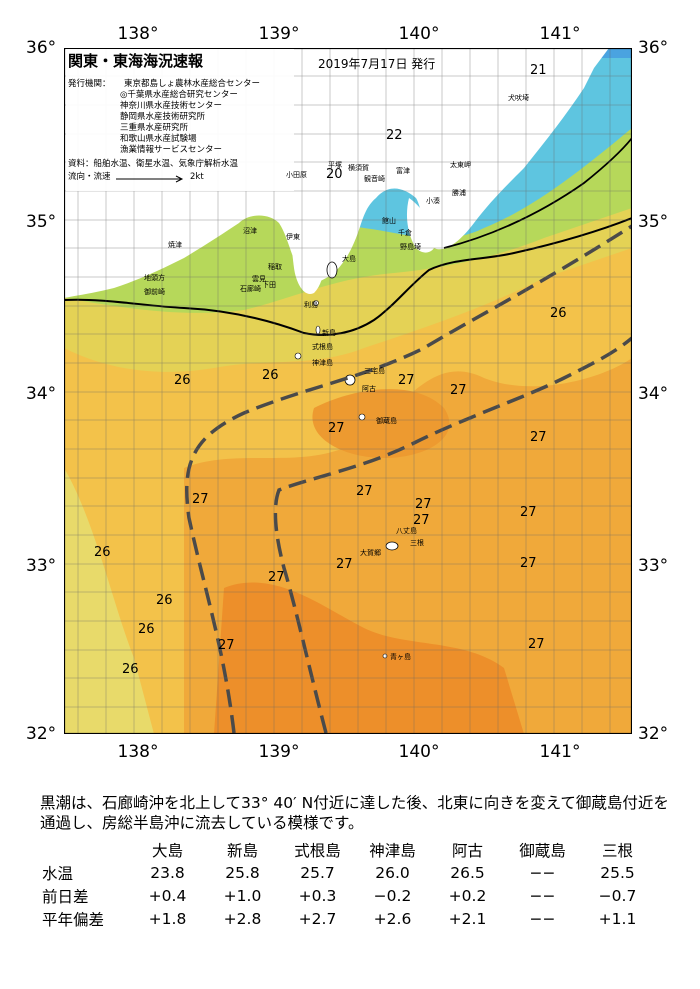 Image resolution: width=700 pixels, height=989 pixels. Describe the element at coordinates (406, 531) in the screenshot. I see `place-hachijojima: 八丈島` at that location.